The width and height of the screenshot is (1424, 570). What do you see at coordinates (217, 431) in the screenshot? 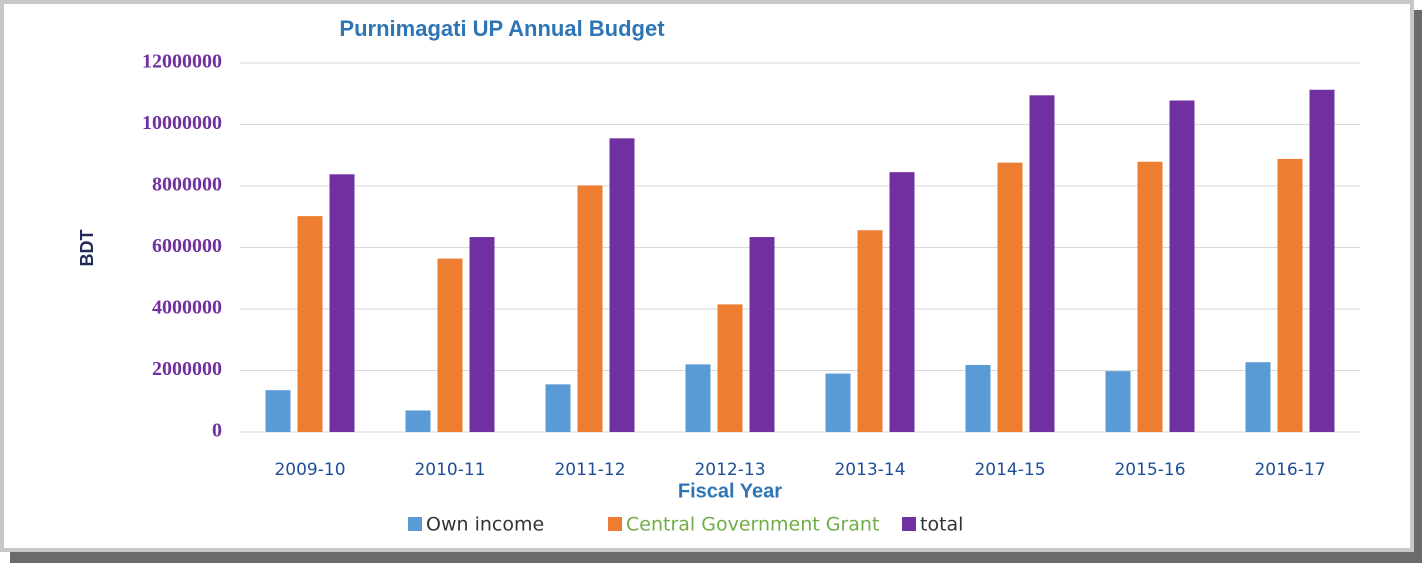
I see `y-tick-label: 0` at bounding box center [217, 431].